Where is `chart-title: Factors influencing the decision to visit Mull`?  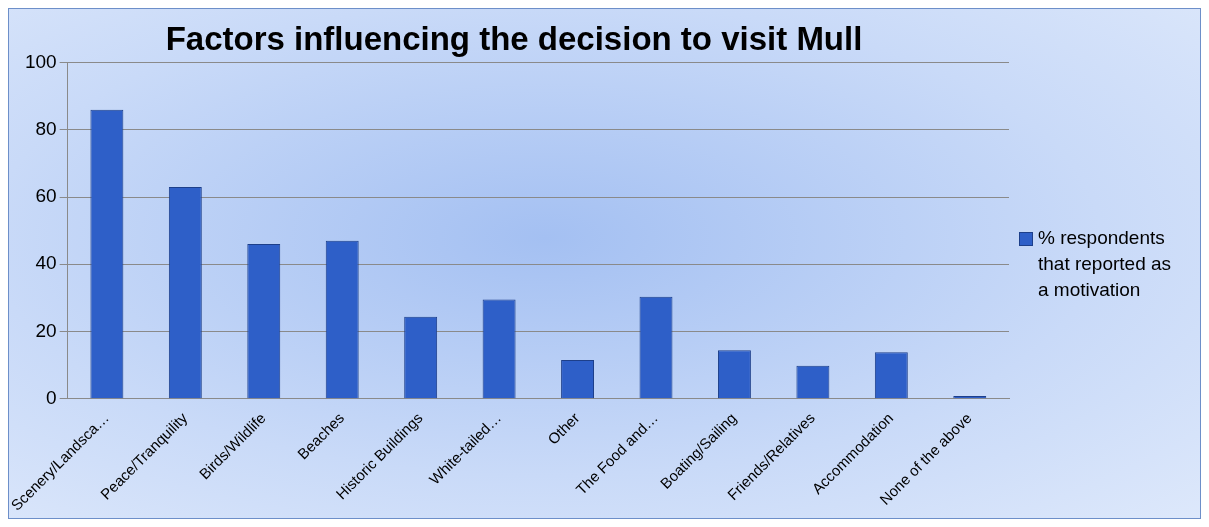
chart-title: Factors influencing the decision to visit Mull is located at coordinates (514, 38).